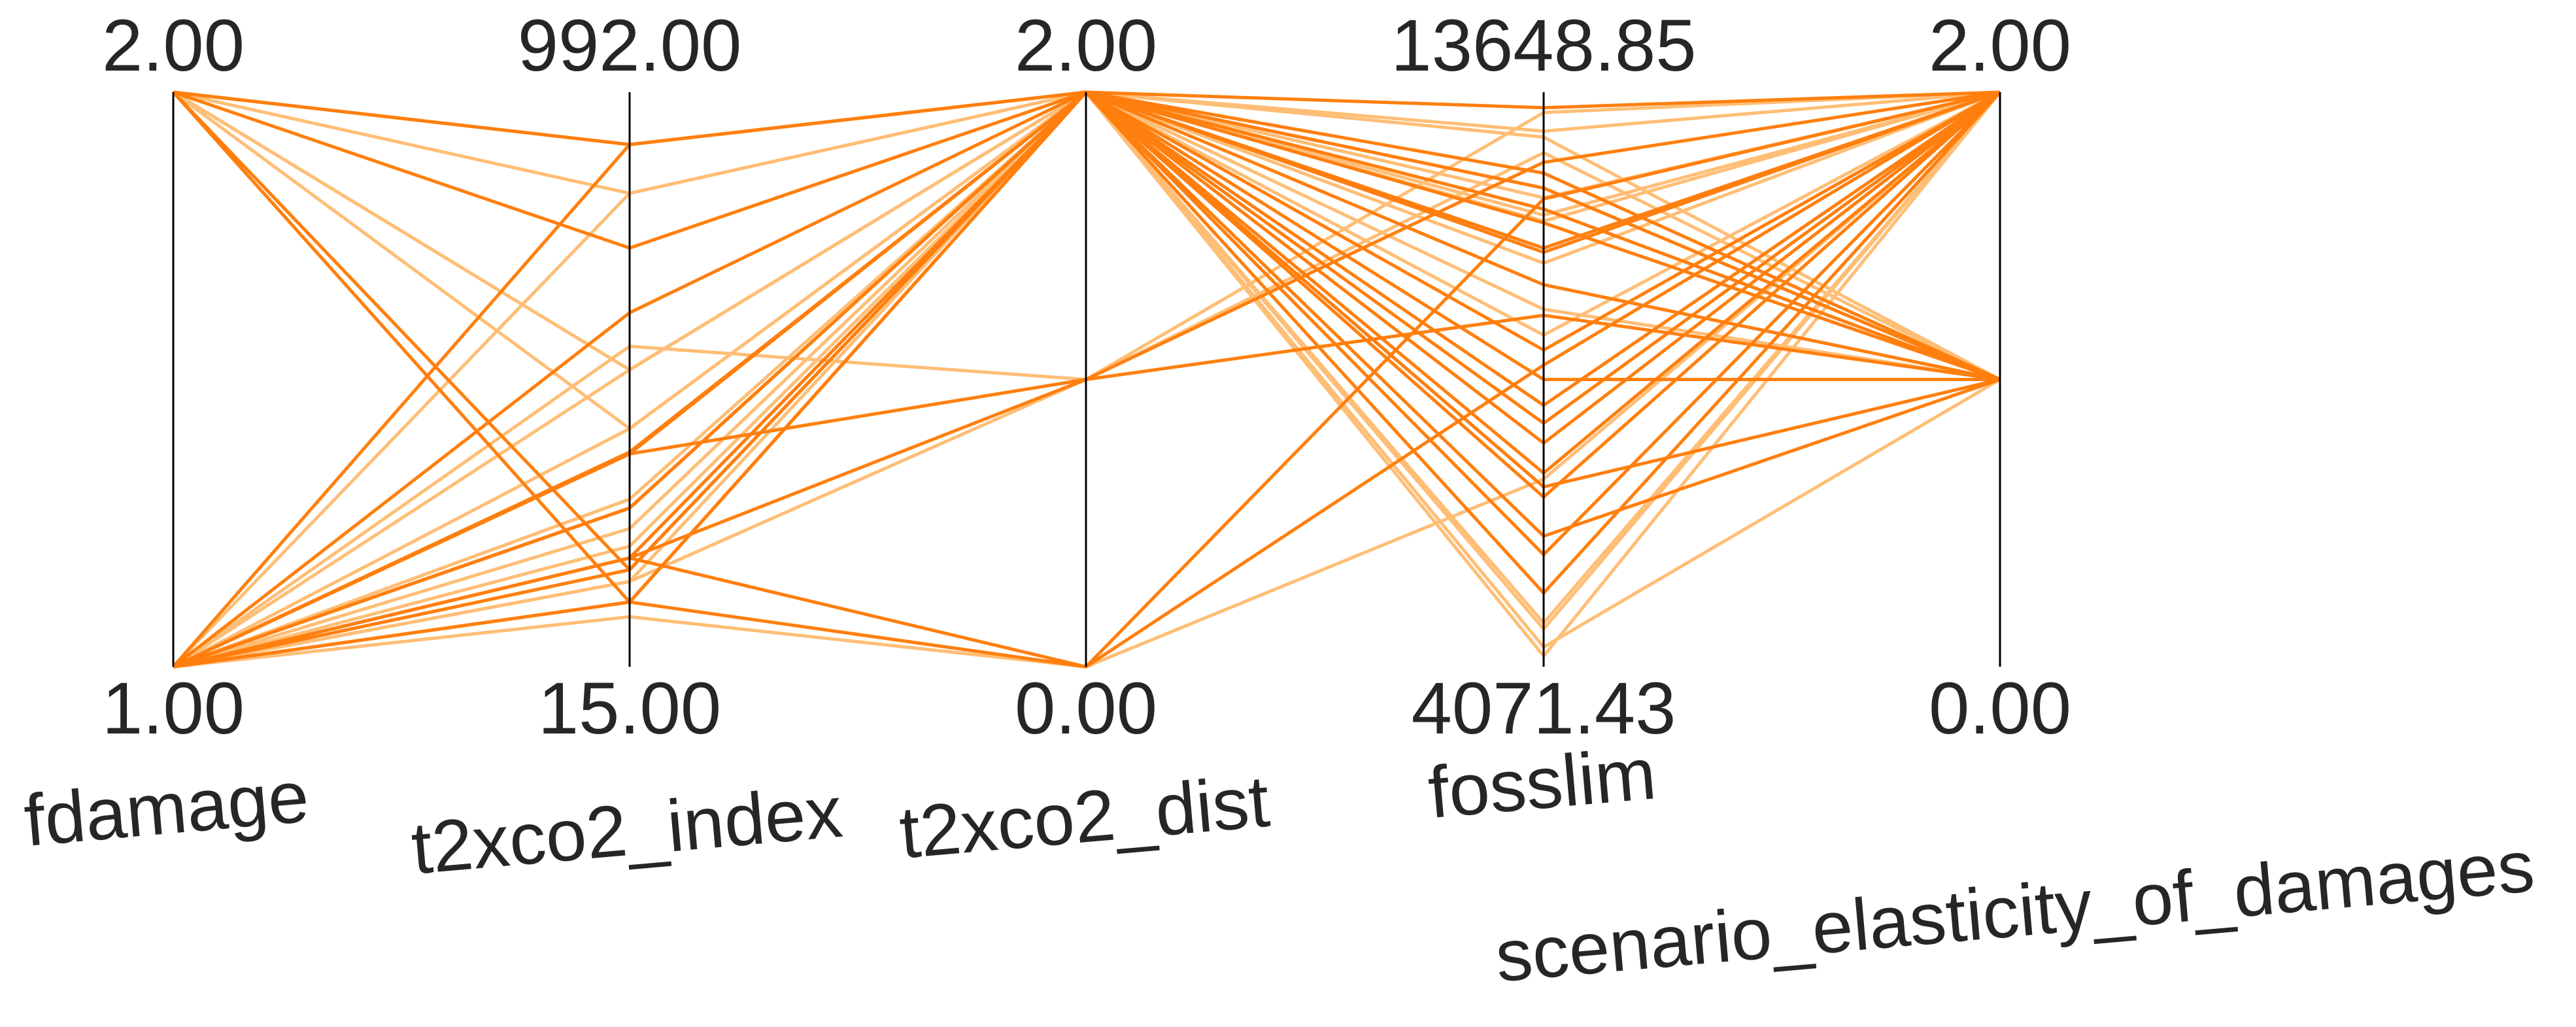  Describe the element at coordinates (2000, 45) in the screenshot. I see `axis-max-label-scenario_elasticity_of_damages: 2.00` at that location.